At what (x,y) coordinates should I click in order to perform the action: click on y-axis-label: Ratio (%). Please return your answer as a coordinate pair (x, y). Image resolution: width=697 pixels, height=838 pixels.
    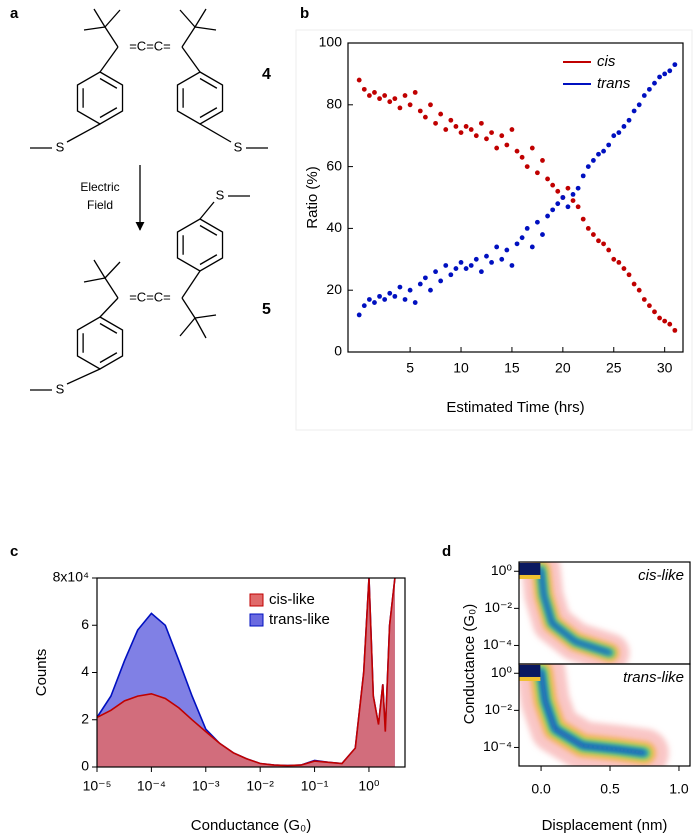
    Looking at the image, I should click on (312, 197).